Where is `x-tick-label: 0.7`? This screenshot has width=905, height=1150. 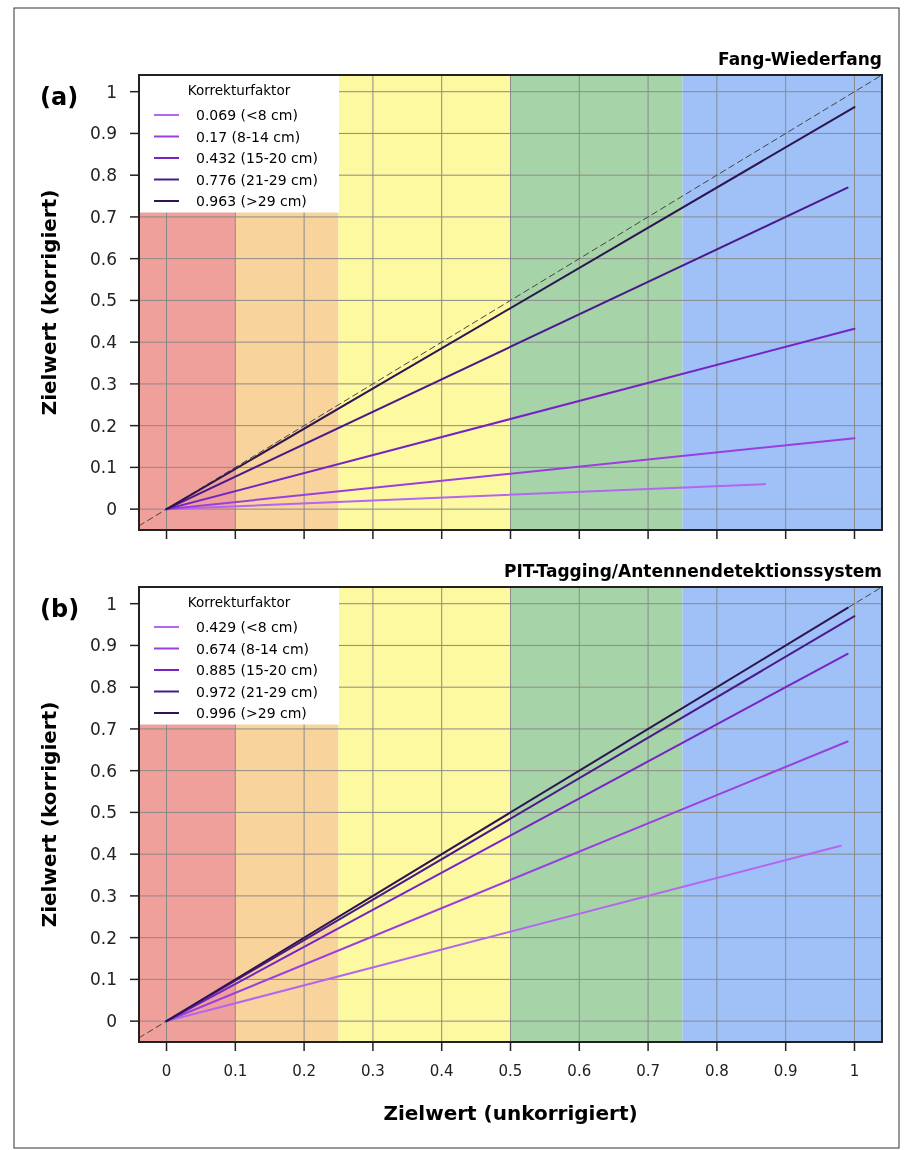 x-tick-label: 0.7 is located at coordinates (648, 1071).